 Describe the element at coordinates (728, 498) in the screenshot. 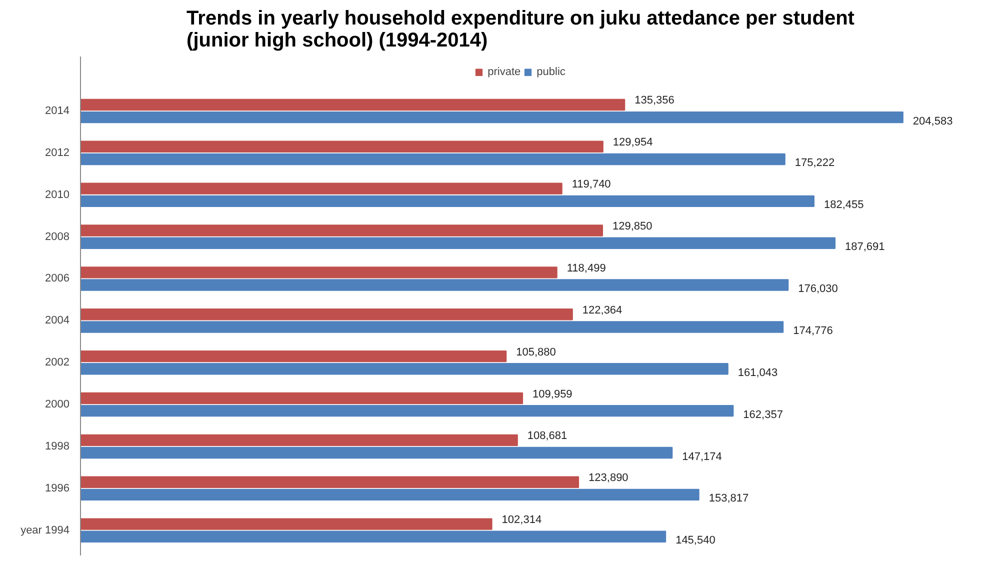

I see `data-label: 153,817` at that location.